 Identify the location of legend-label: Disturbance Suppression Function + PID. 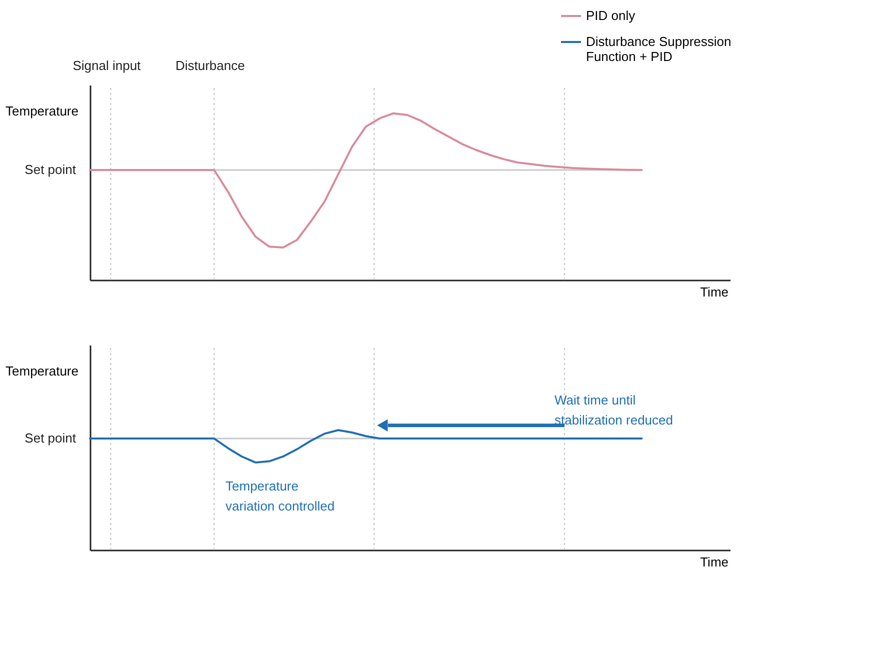
(659, 49).